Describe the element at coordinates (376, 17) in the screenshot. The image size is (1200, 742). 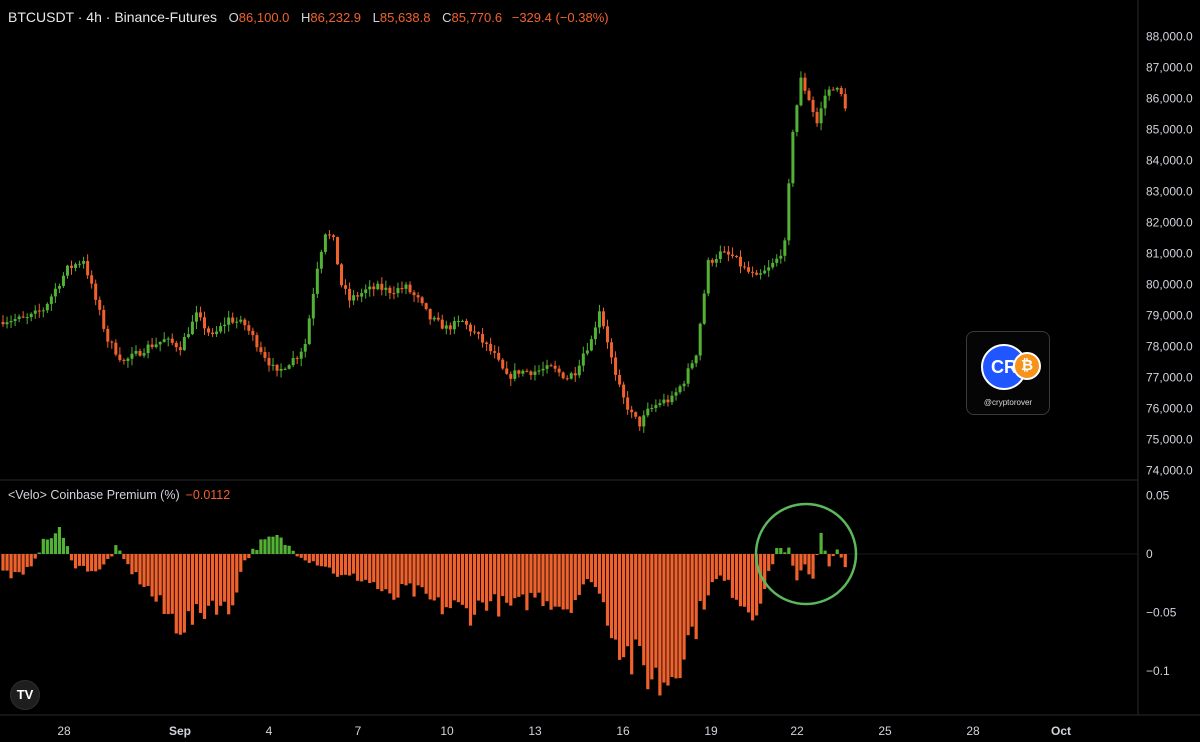
I see `low-label: L` at that location.